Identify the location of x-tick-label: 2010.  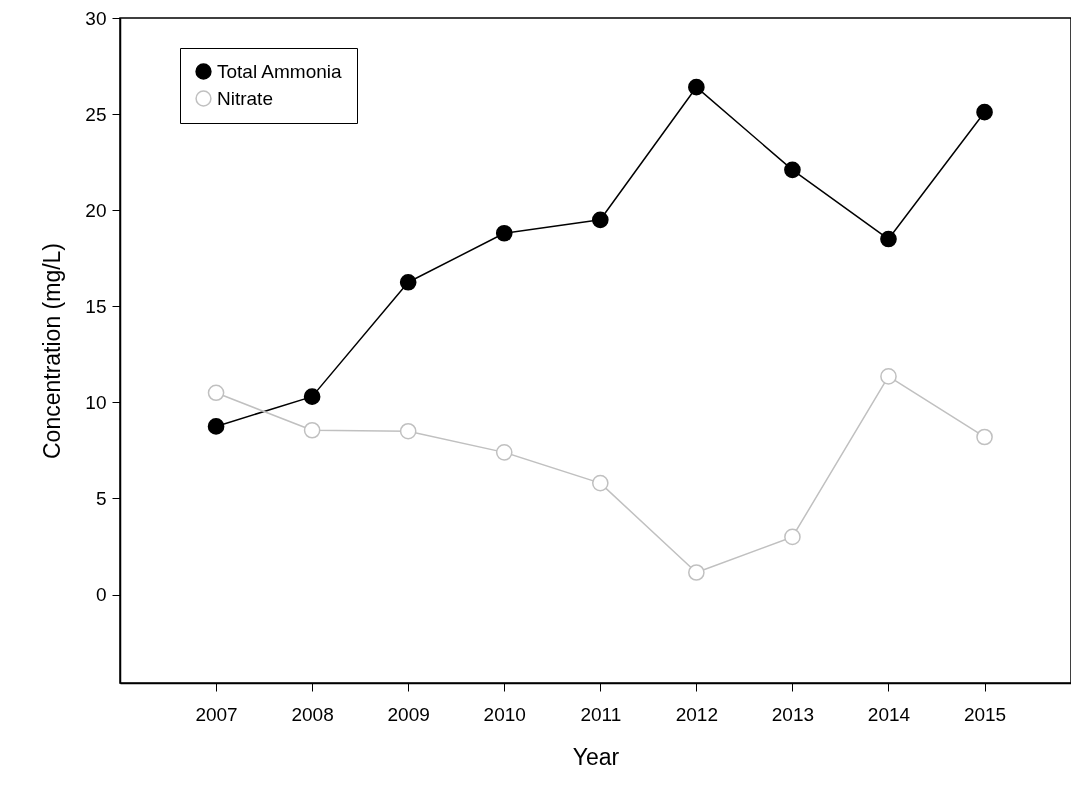
(504, 714).